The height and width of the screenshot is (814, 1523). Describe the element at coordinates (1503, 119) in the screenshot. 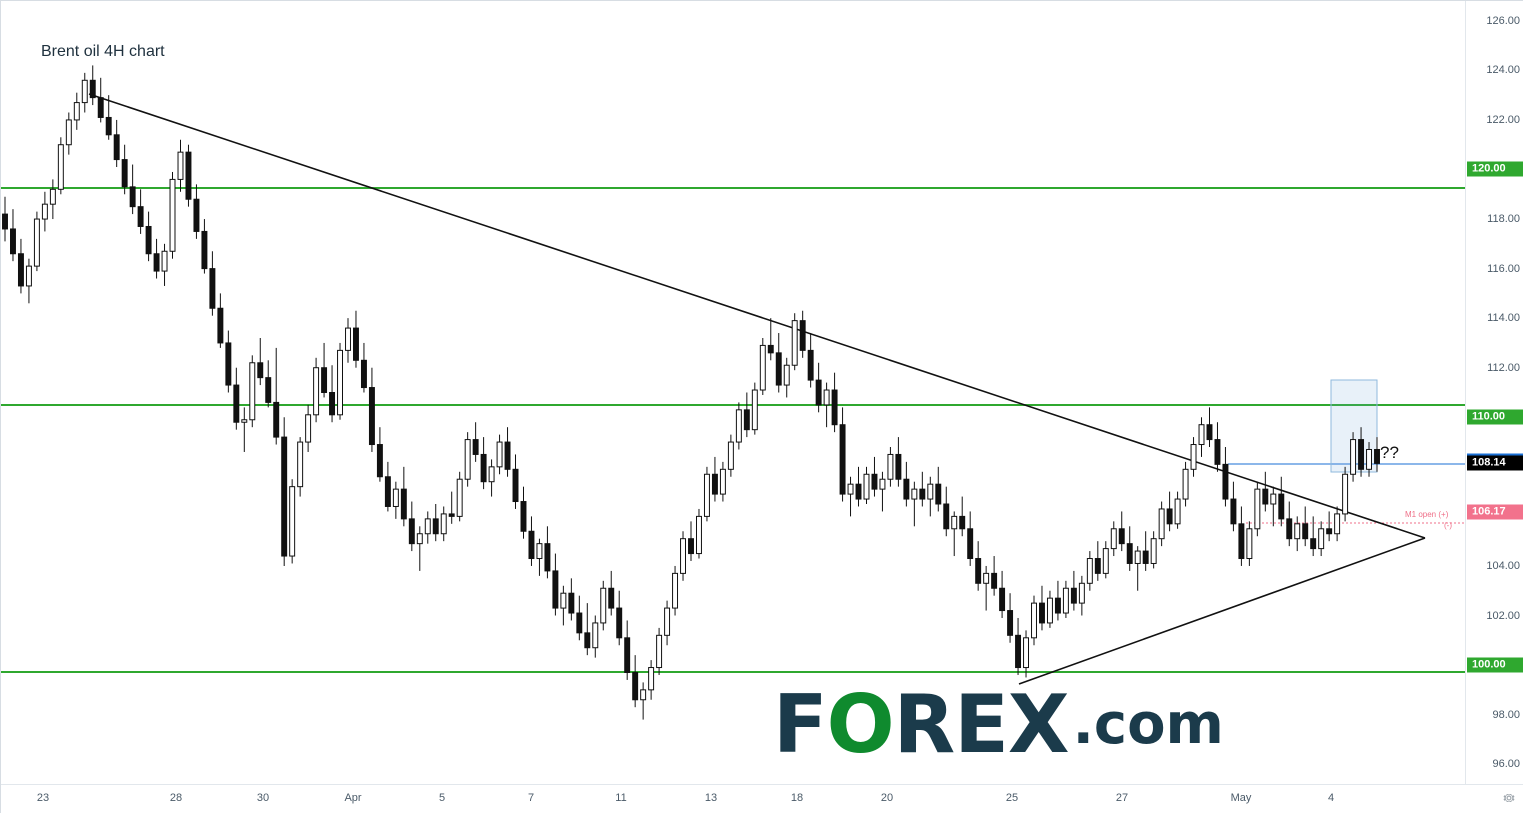

I see `price-tick-122-00: 122.00` at that location.